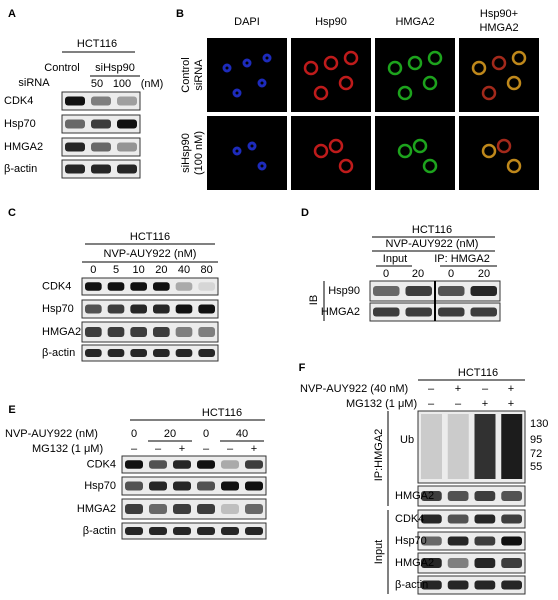  I want to click on label: IP:HMGA2, so click(379, 455).